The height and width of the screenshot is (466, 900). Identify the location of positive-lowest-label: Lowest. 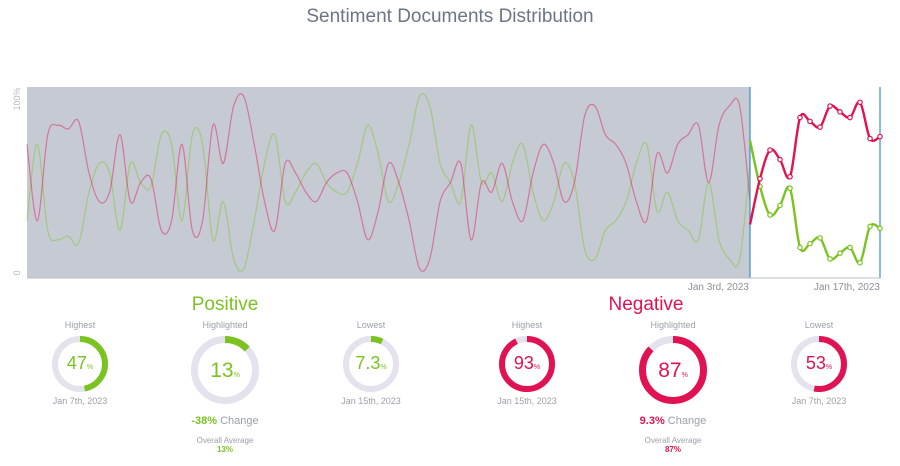
(371, 325).